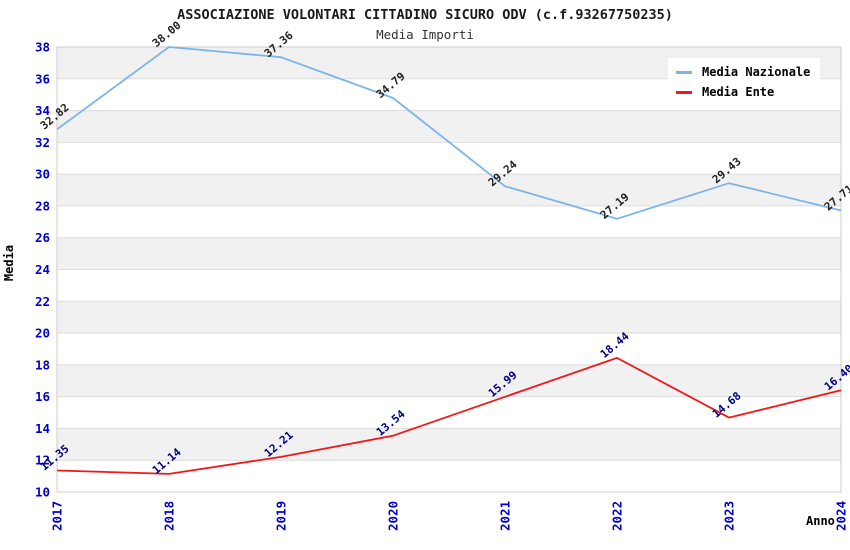 This screenshot has width=850, height=550. I want to click on y-tick-label: 36, so click(42, 78).